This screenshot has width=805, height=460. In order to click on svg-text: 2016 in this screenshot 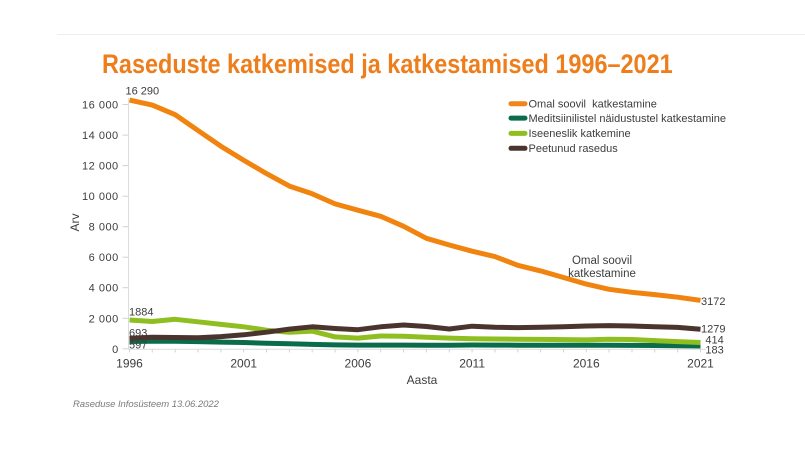, I will do `click(586, 364)`.